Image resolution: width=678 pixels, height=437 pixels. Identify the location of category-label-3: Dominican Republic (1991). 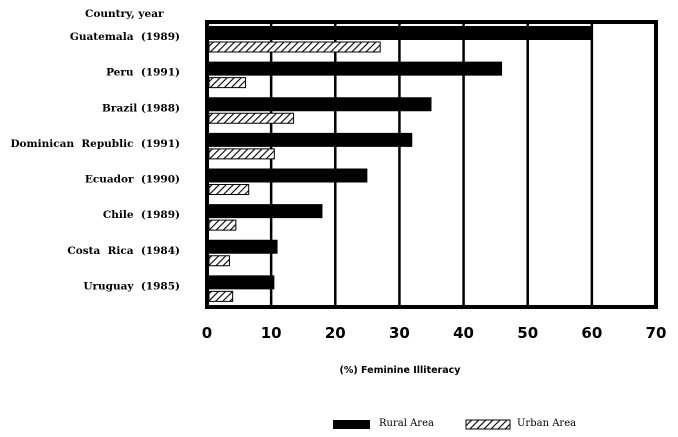
(95, 144).